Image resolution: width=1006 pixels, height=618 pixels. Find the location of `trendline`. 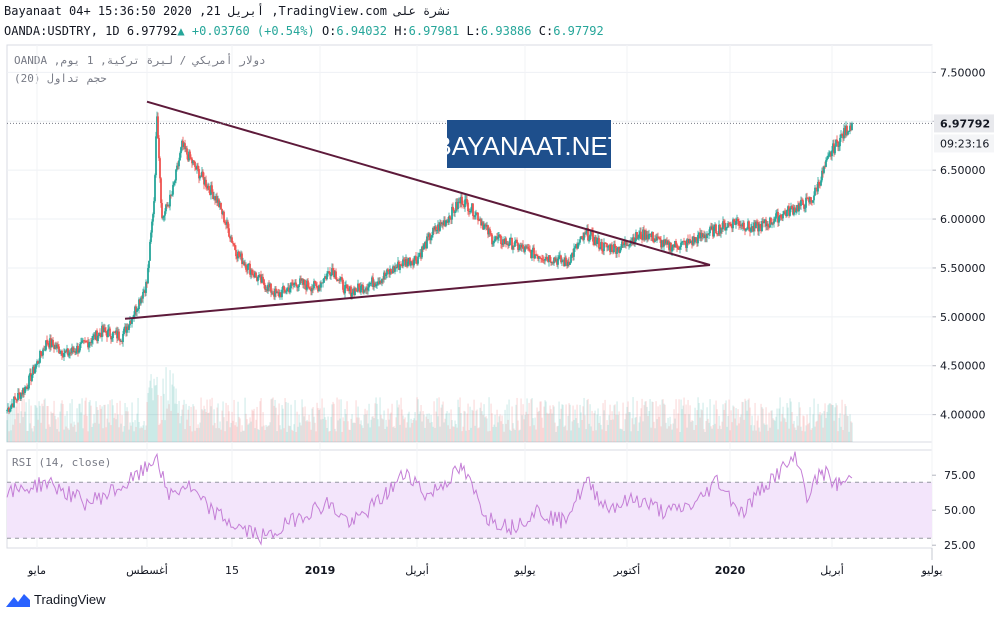

trendline is located at coordinates (417, 292).